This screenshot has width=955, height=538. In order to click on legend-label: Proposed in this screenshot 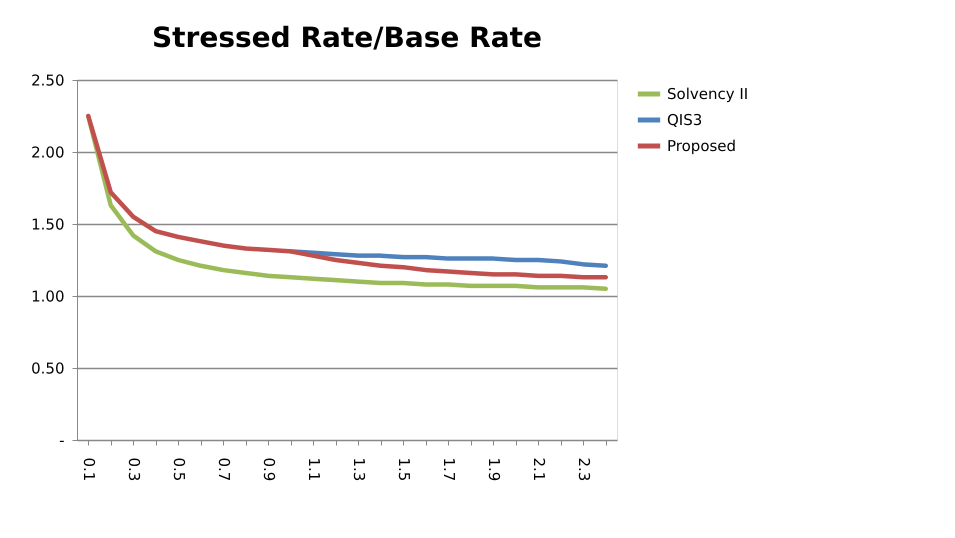, I will do `click(701, 146)`.